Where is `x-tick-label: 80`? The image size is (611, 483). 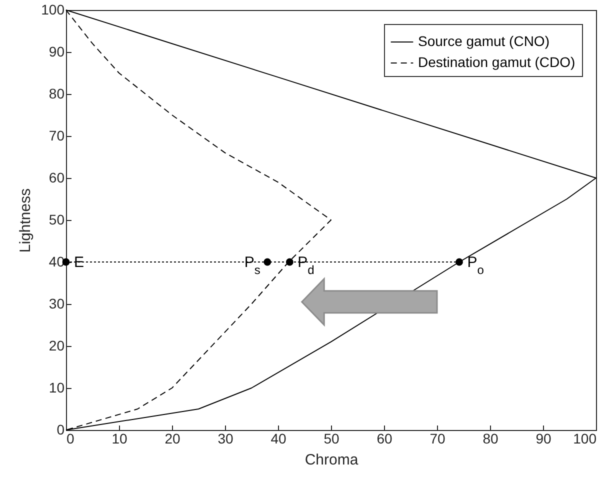
x-tick-label: 80 is located at coordinates (490, 438).